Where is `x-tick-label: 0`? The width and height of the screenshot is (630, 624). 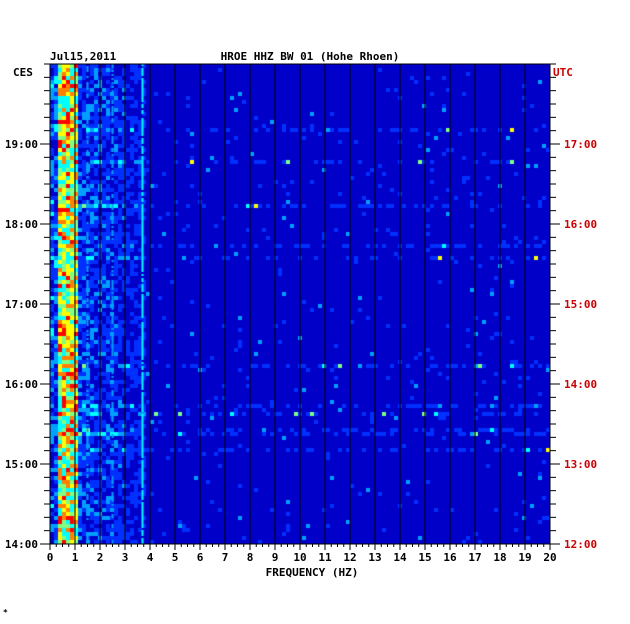 x-tick-label: 0 is located at coordinates (50, 557).